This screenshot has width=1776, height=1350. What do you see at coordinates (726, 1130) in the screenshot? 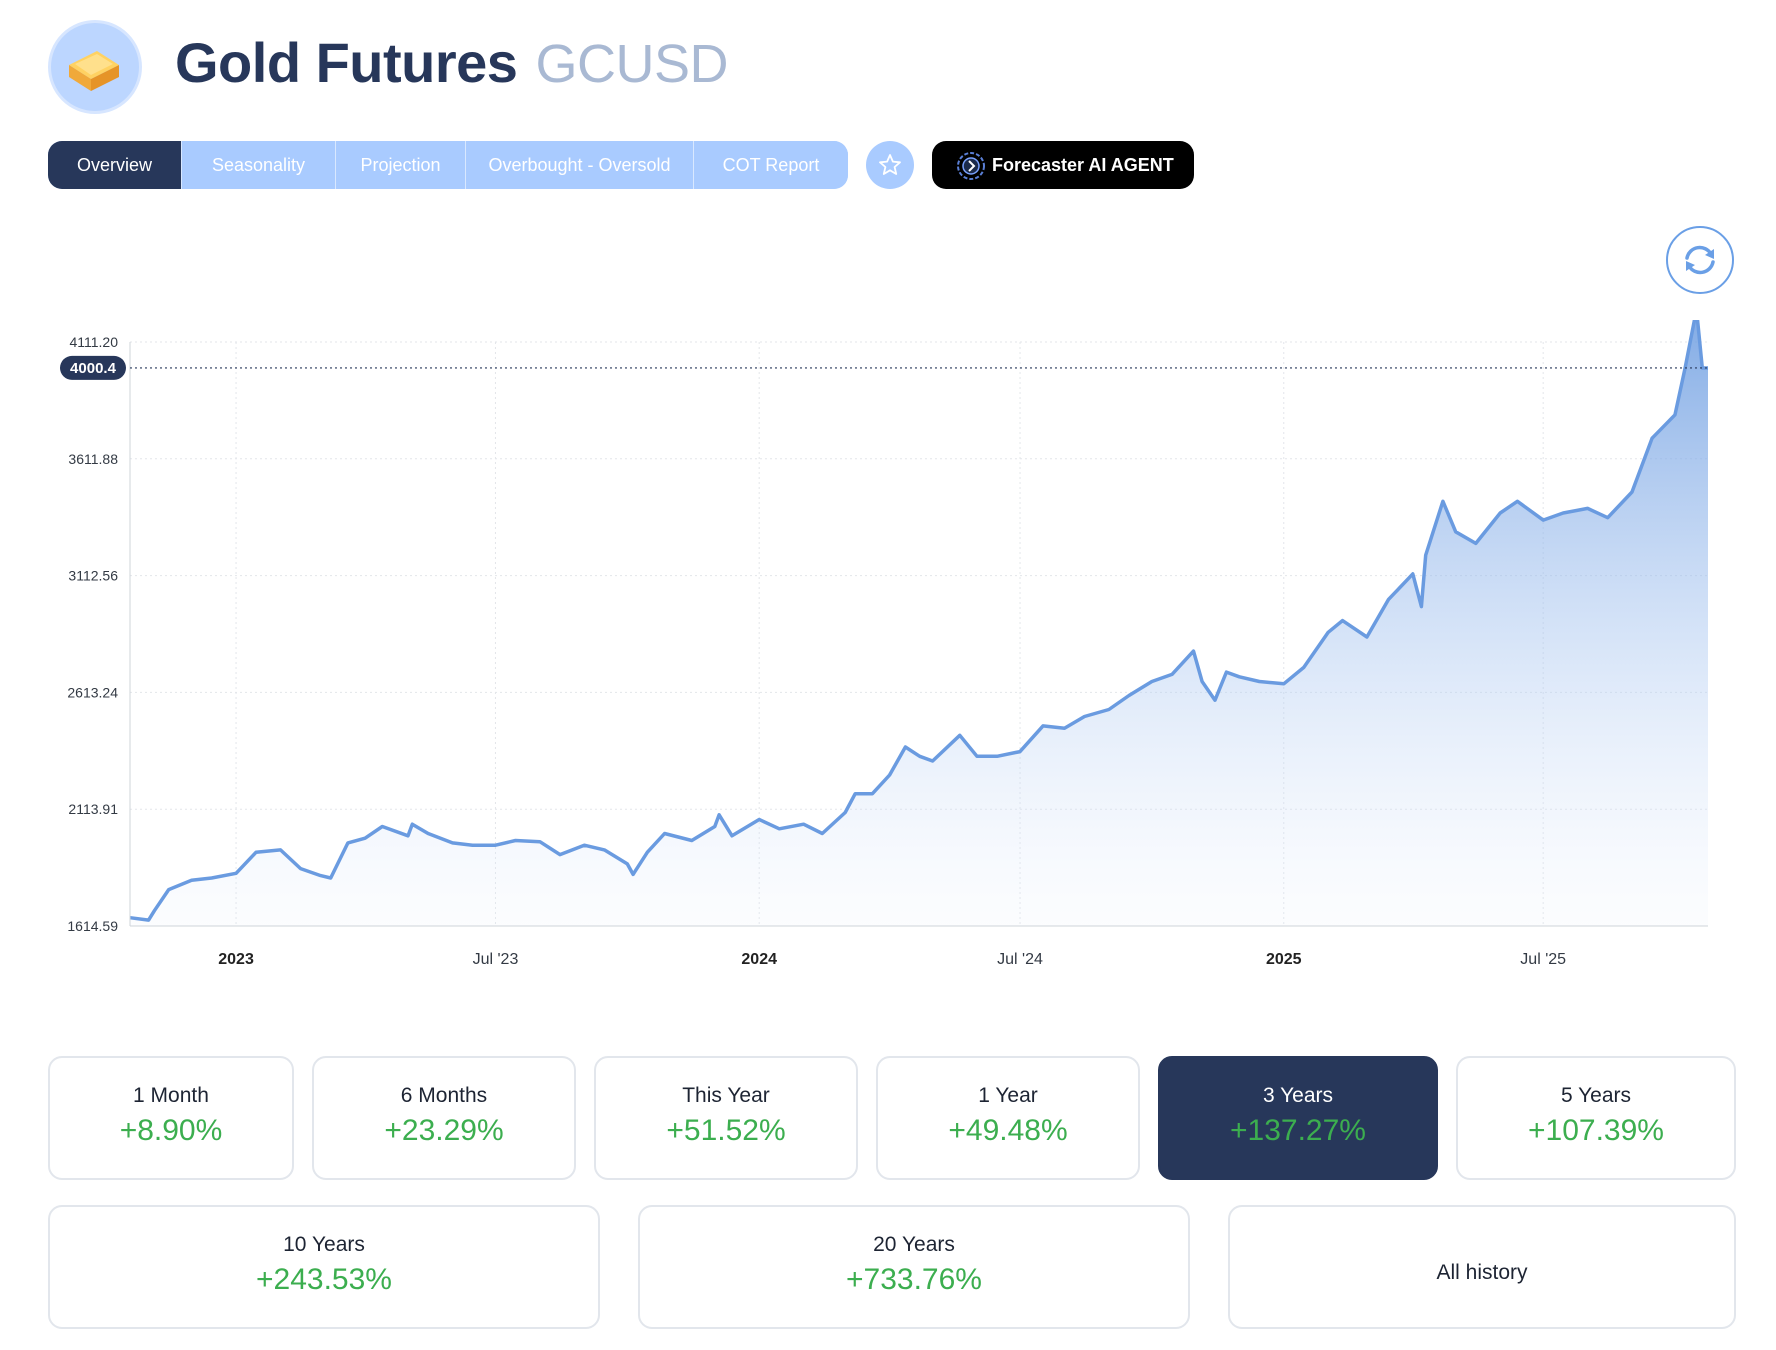
I see `period-change-value: +51.52%` at bounding box center [726, 1130].